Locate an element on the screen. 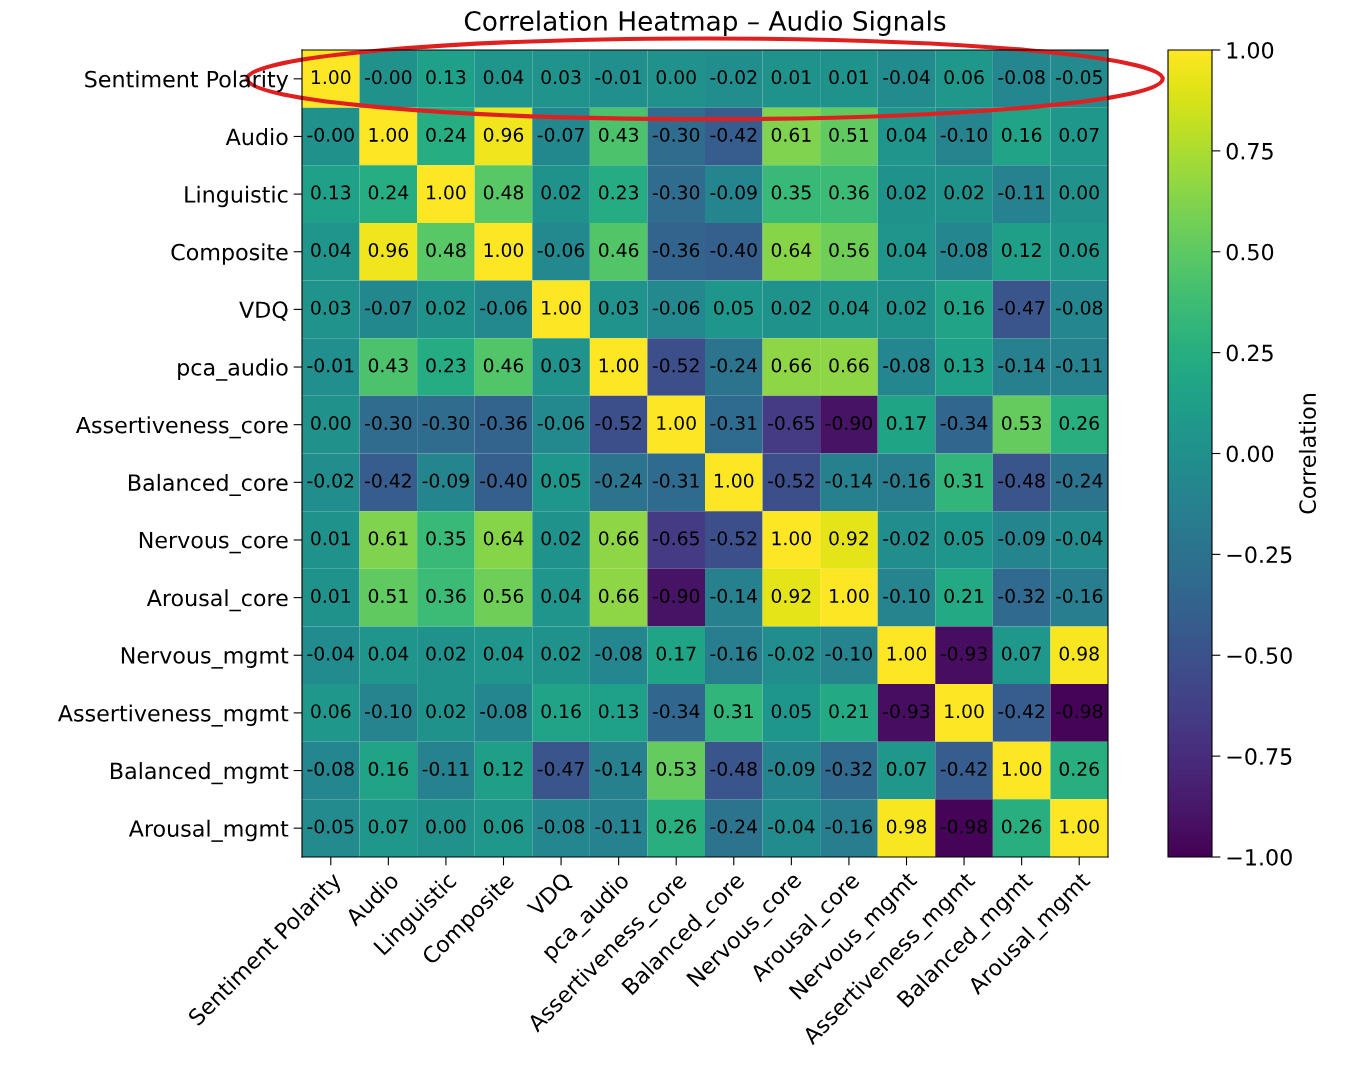  data-label: 0.66 is located at coordinates (849, 365).